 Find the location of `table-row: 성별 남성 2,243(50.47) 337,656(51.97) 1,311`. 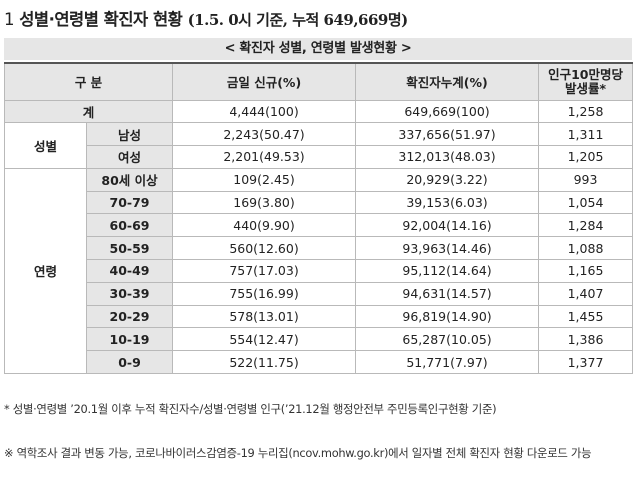

table-row: 성별 남성 2,243(50.47) 337,656(51.97) 1,311 is located at coordinates (319, 145).